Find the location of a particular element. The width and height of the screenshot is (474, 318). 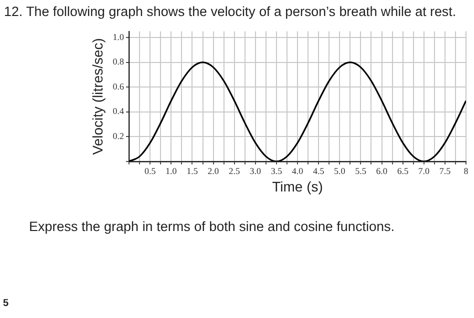

x-axis-title: Time (s) is located at coordinates (297, 186).